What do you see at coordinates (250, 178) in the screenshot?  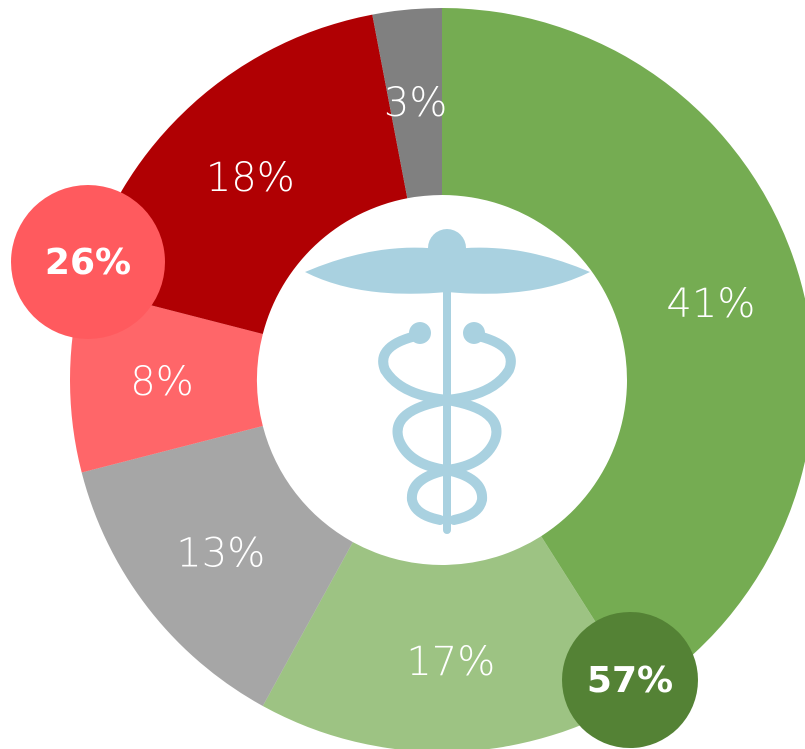 I see `slice-label: 18%` at bounding box center [250, 178].